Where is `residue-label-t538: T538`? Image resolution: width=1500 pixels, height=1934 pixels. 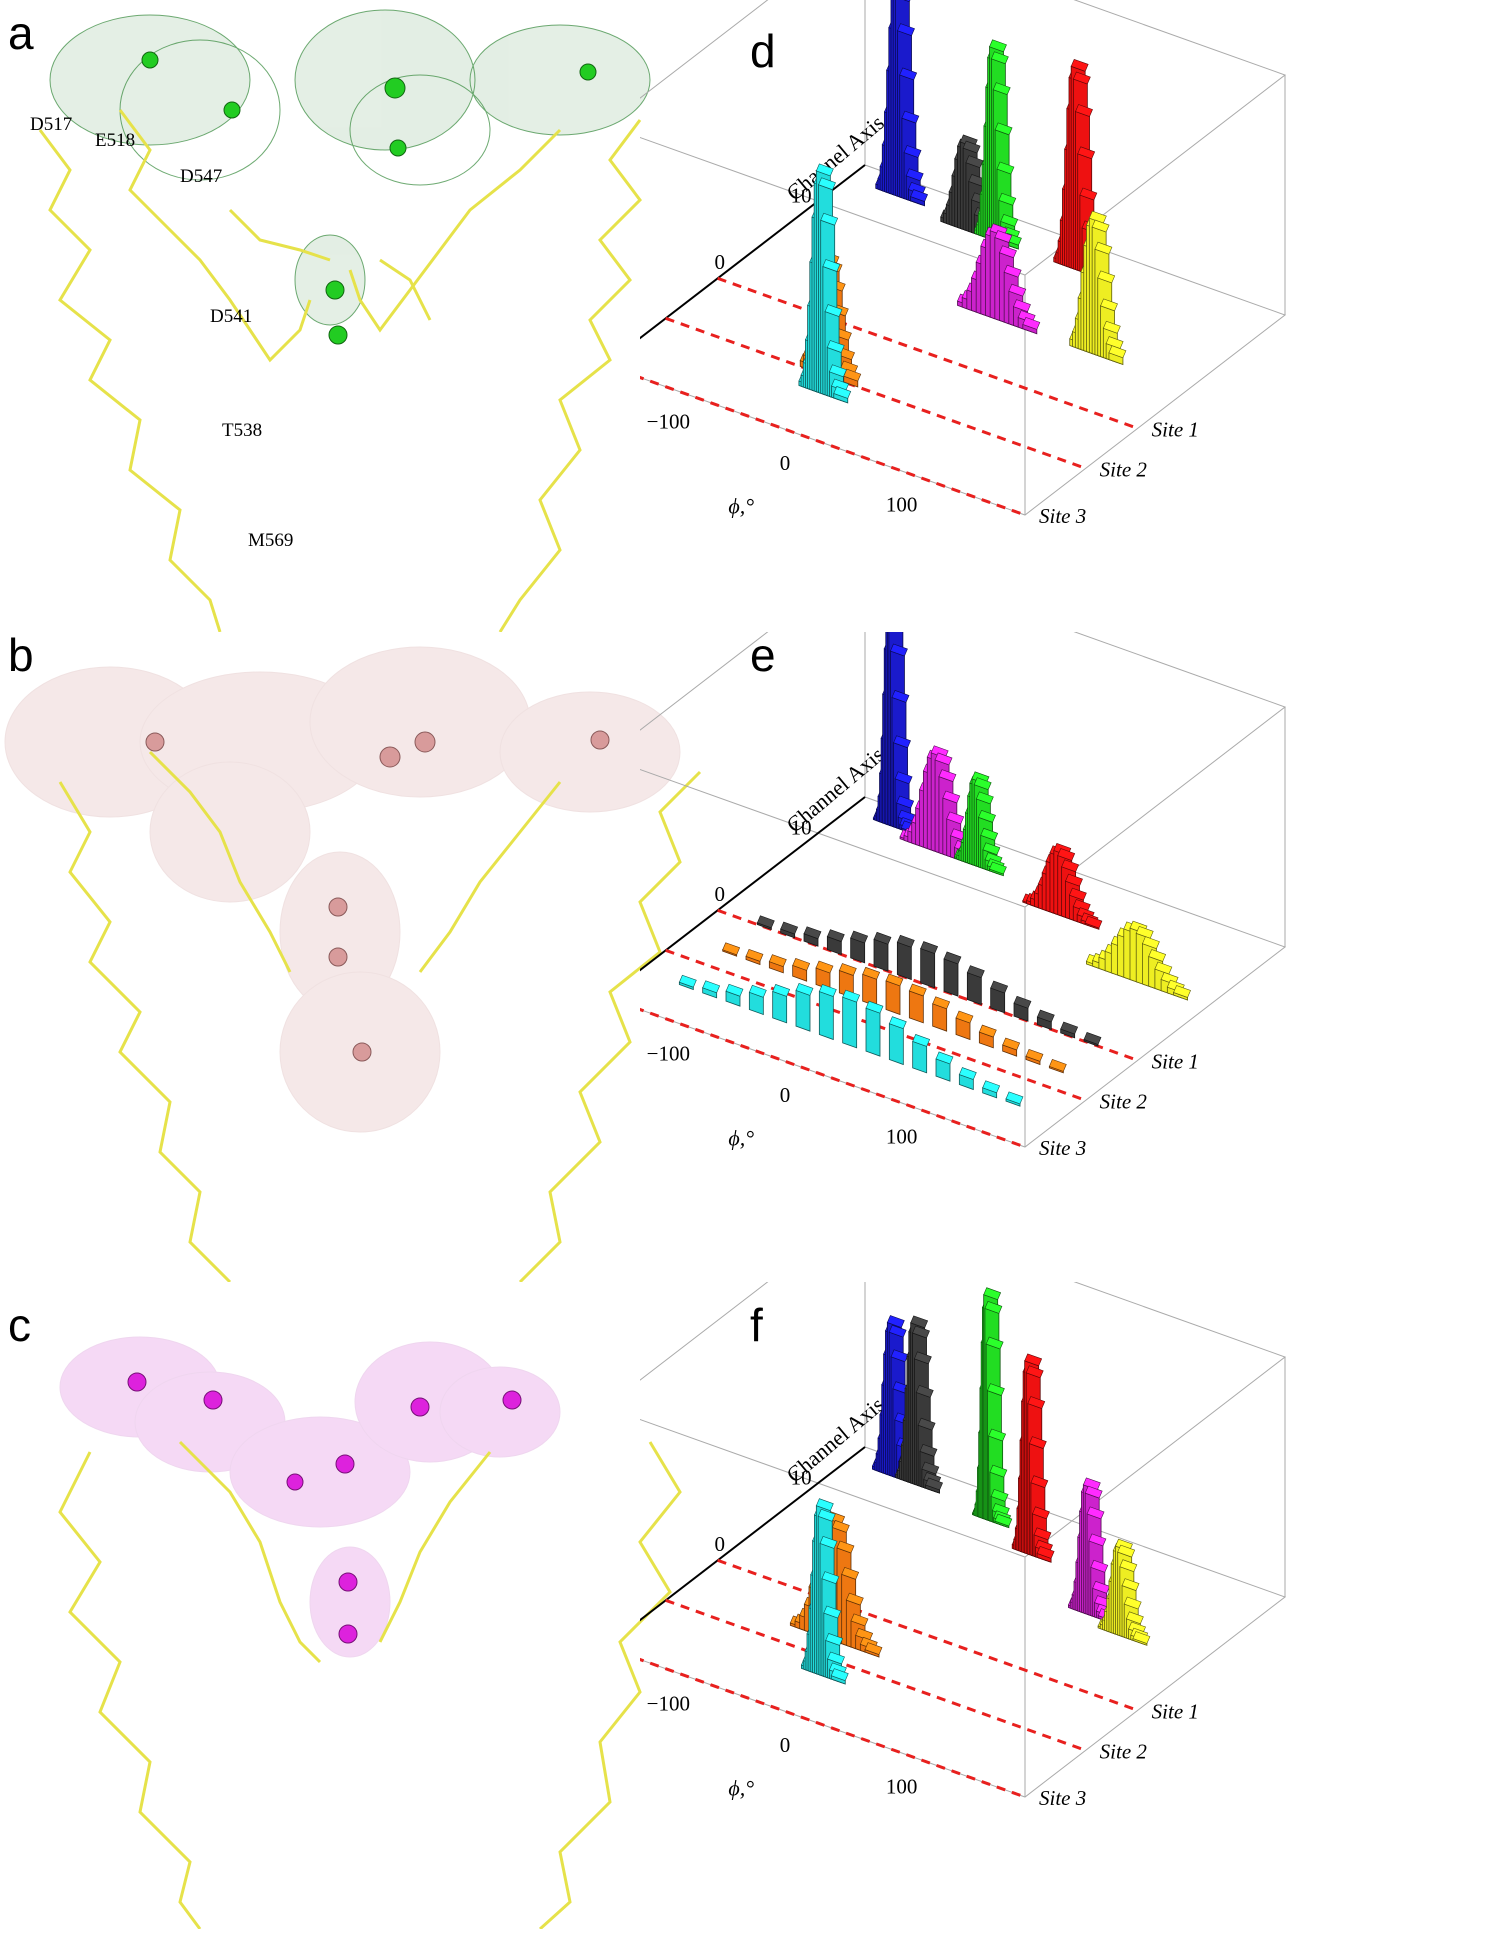
residue-label-t538: T538 is located at coordinates (242, 430).